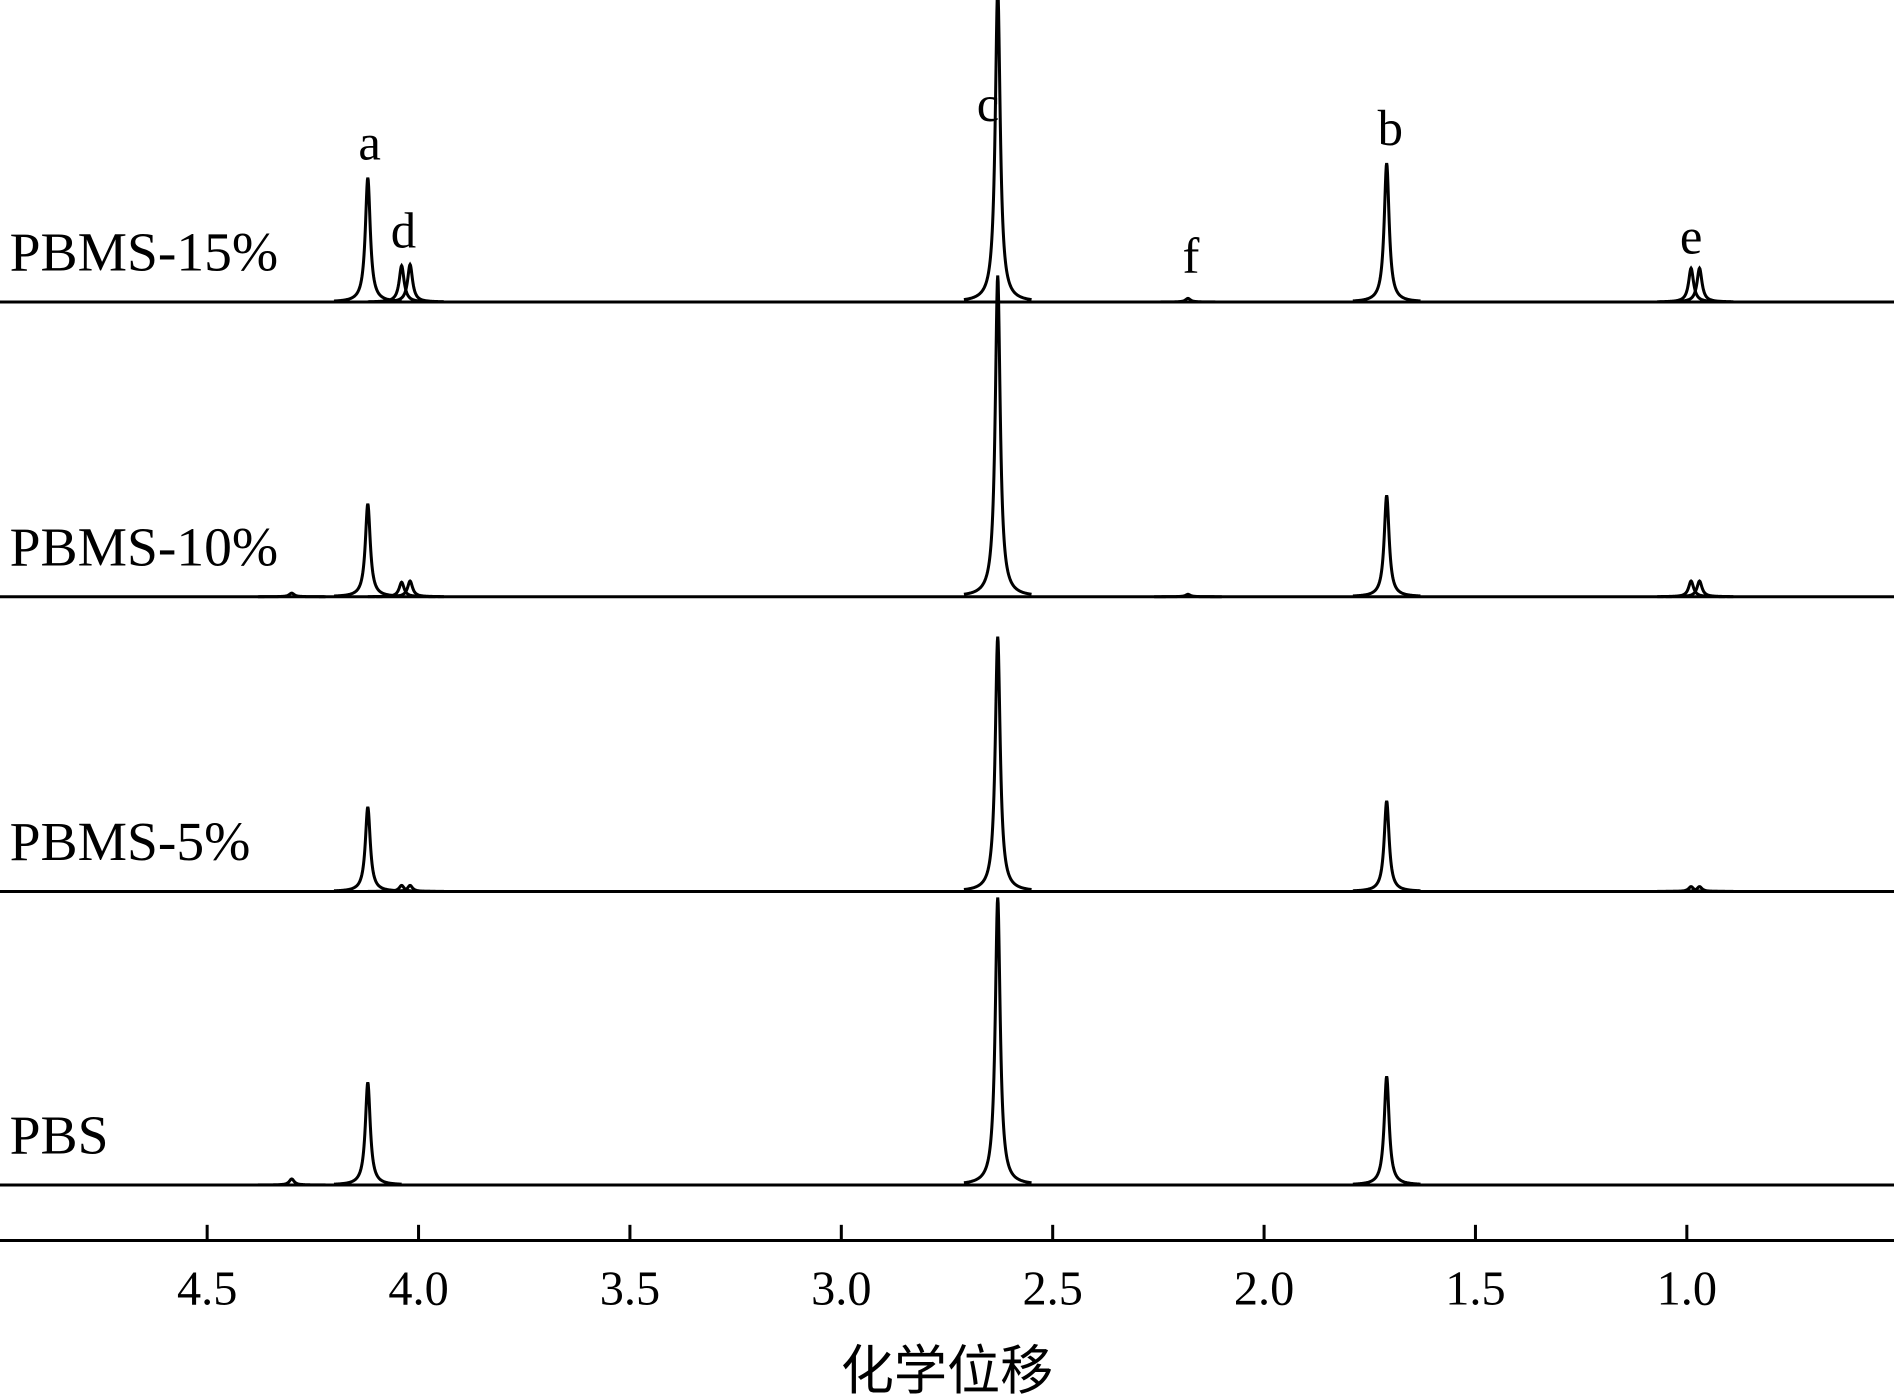 This screenshot has width=1894, height=1400. Describe the element at coordinates (841, 1289) in the screenshot. I see `x-tick-label: 3.0` at that location.